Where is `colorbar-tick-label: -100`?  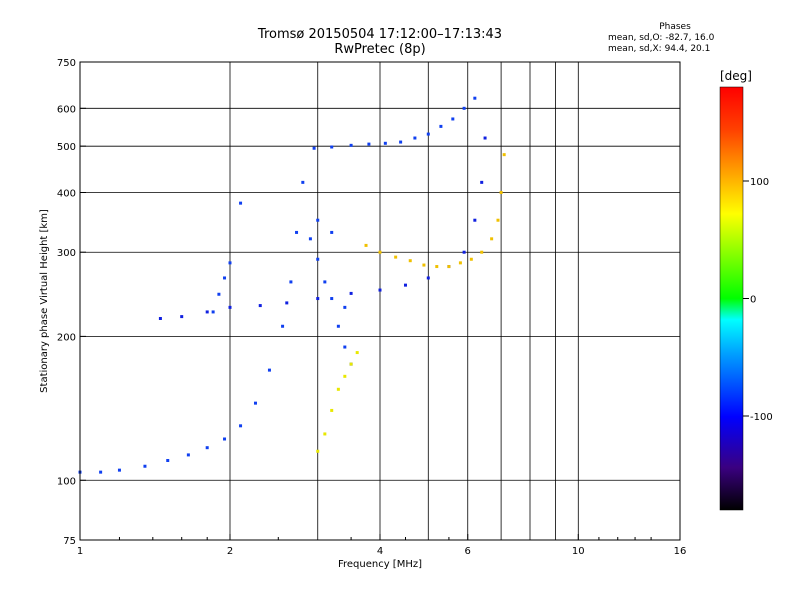 colorbar-tick-label: -100 is located at coordinates (761, 417).